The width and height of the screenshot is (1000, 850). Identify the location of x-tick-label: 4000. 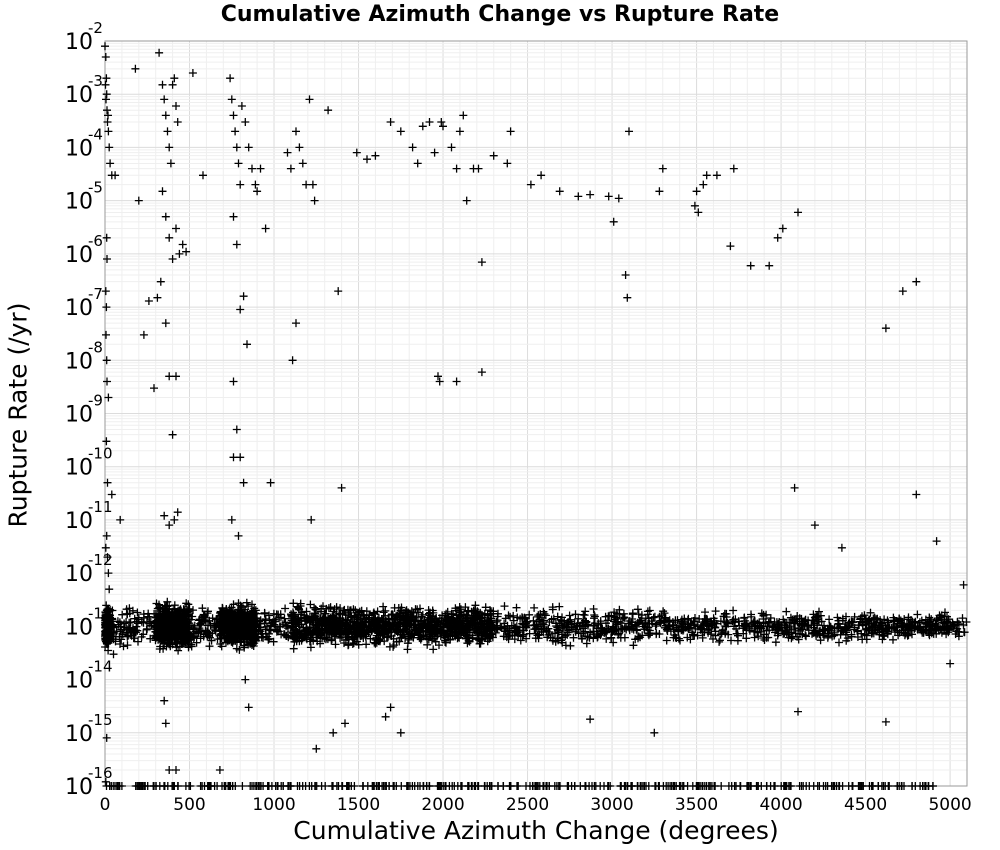
(780, 805).